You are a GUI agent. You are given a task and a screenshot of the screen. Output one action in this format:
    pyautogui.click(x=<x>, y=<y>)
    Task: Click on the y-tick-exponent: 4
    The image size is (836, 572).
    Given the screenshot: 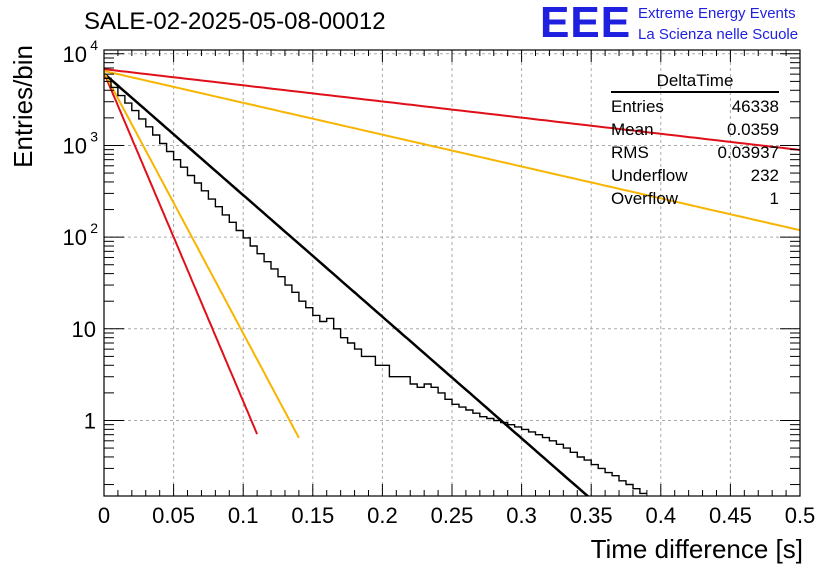 What is the action you would take?
    pyautogui.click(x=94, y=45)
    